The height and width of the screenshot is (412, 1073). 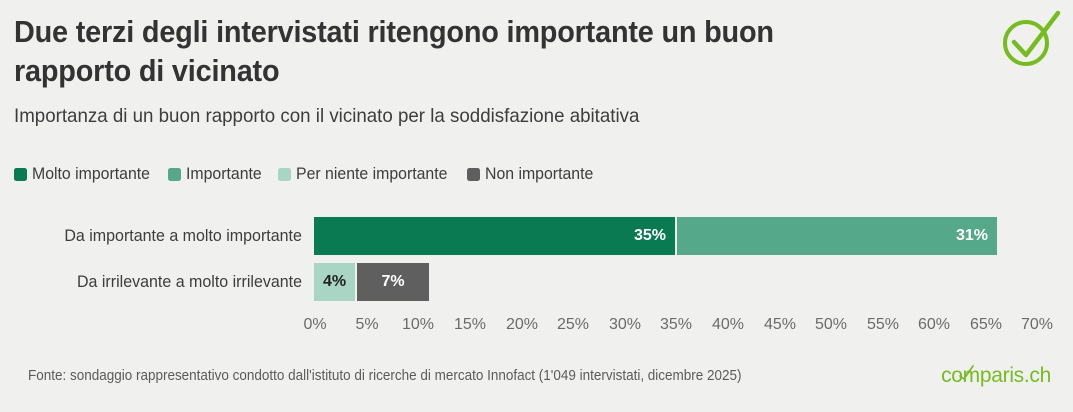 What do you see at coordinates (522, 324) in the screenshot?
I see `x-axis-tick: 20%` at bounding box center [522, 324].